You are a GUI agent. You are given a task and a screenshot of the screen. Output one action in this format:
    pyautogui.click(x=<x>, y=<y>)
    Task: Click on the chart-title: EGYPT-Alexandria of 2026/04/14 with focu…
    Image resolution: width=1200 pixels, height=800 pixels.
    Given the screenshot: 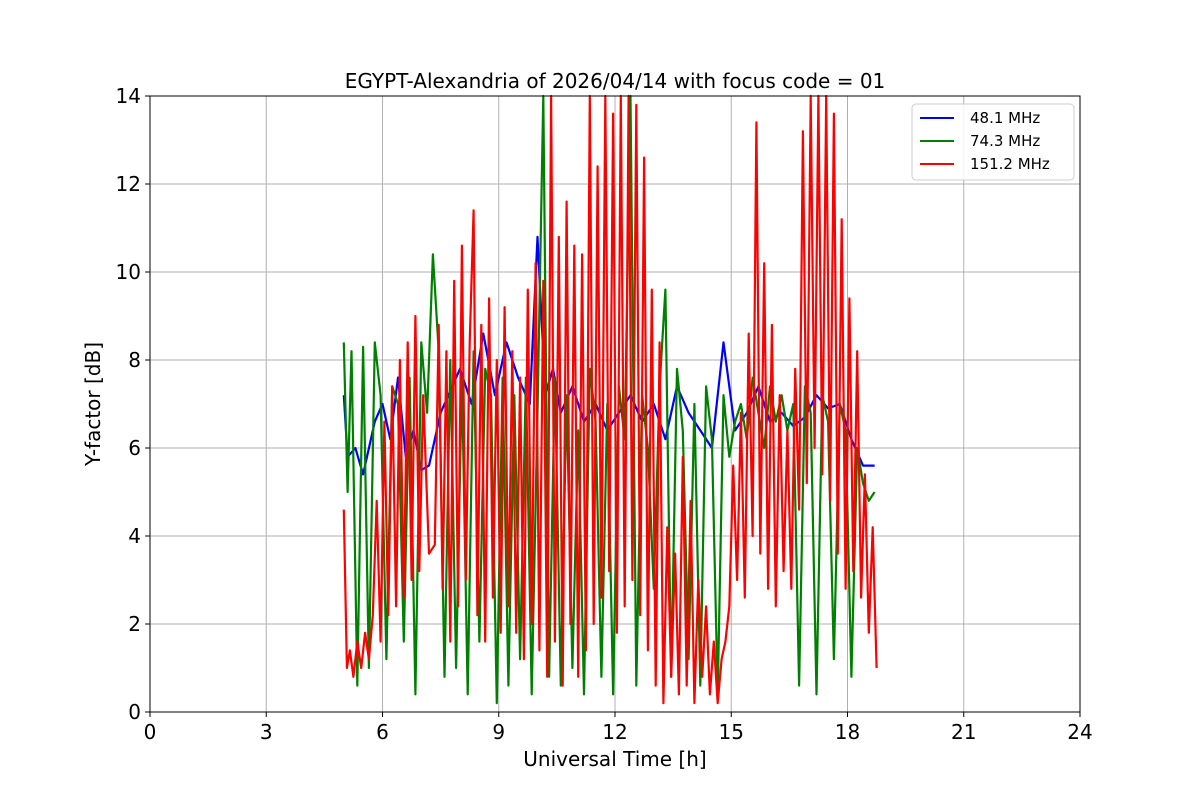 What is the action you would take?
    pyautogui.click(x=615, y=81)
    